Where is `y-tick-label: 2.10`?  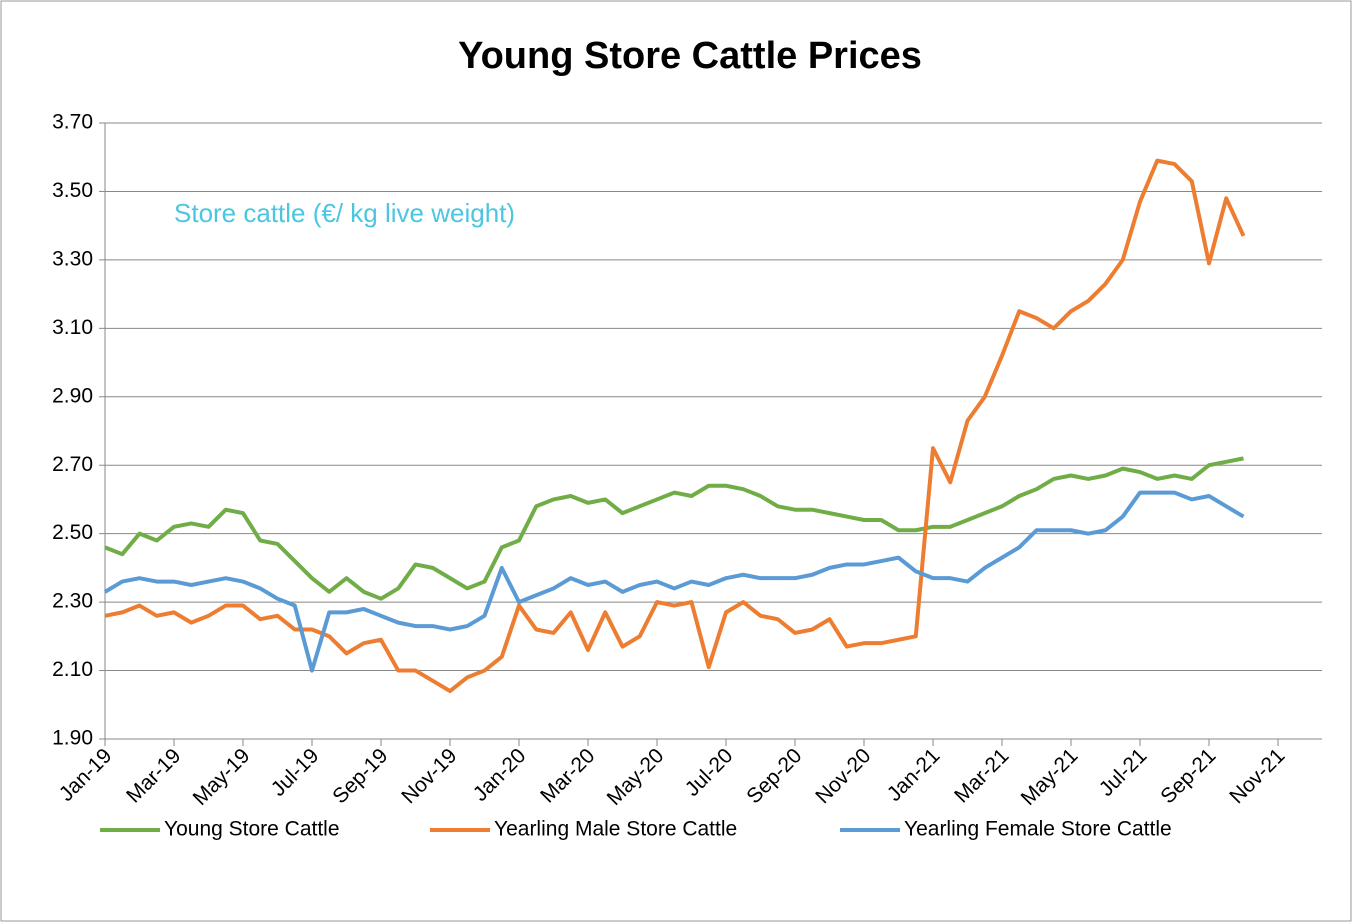 y-tick-label: 2.10 is located at coordinates (72, 669).